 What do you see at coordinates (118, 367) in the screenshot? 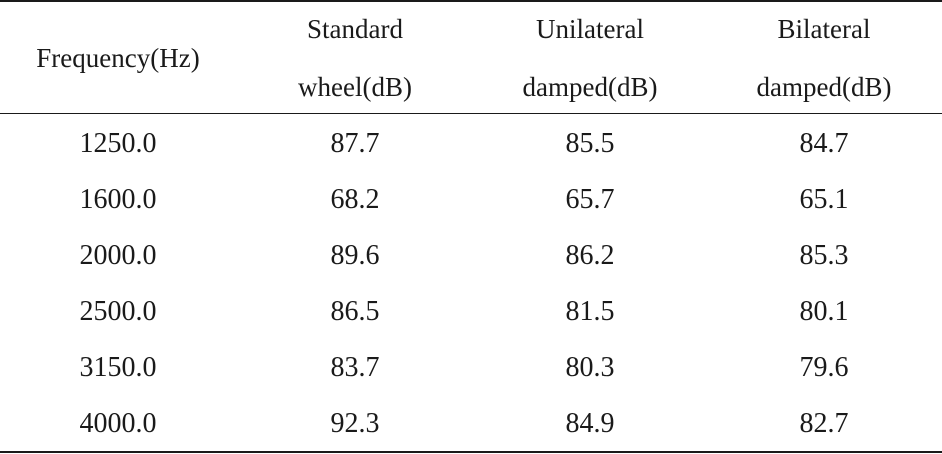
I see `cell-frequency: 3150.0` at bounding box center [118, 367].